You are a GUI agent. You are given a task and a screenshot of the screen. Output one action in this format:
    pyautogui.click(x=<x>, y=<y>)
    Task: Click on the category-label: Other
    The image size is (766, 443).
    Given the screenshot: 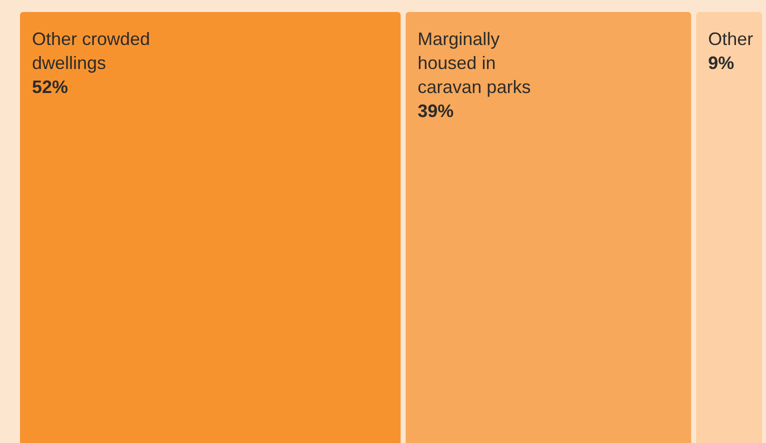 What is the action you would take?
    pyautogui.click(x=731, y=39)
    